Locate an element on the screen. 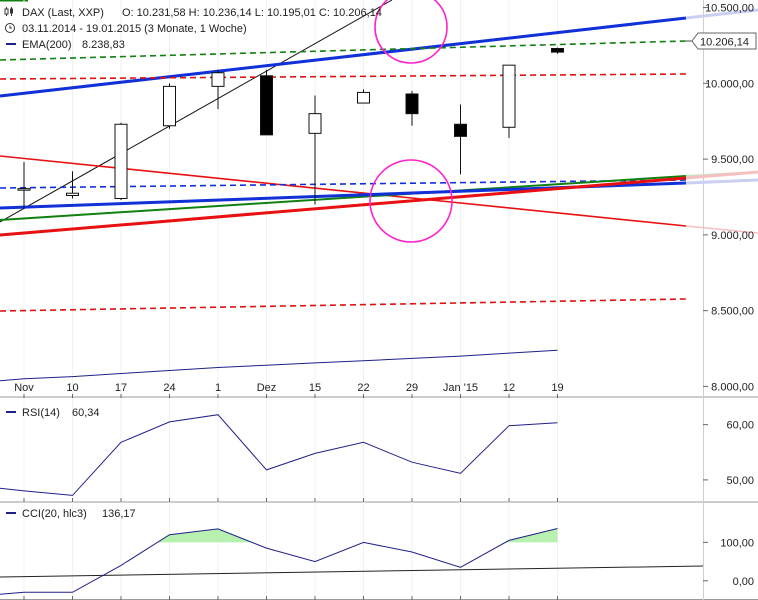 The image size is (758, 600). blue-dashed-line is located at coordinates (343, 184).